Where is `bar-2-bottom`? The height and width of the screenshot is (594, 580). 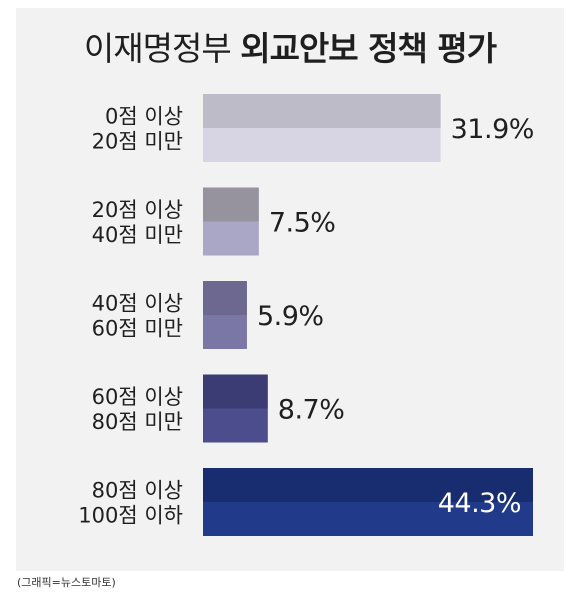 bar-2-bottom is located at coordinates (231, 238).